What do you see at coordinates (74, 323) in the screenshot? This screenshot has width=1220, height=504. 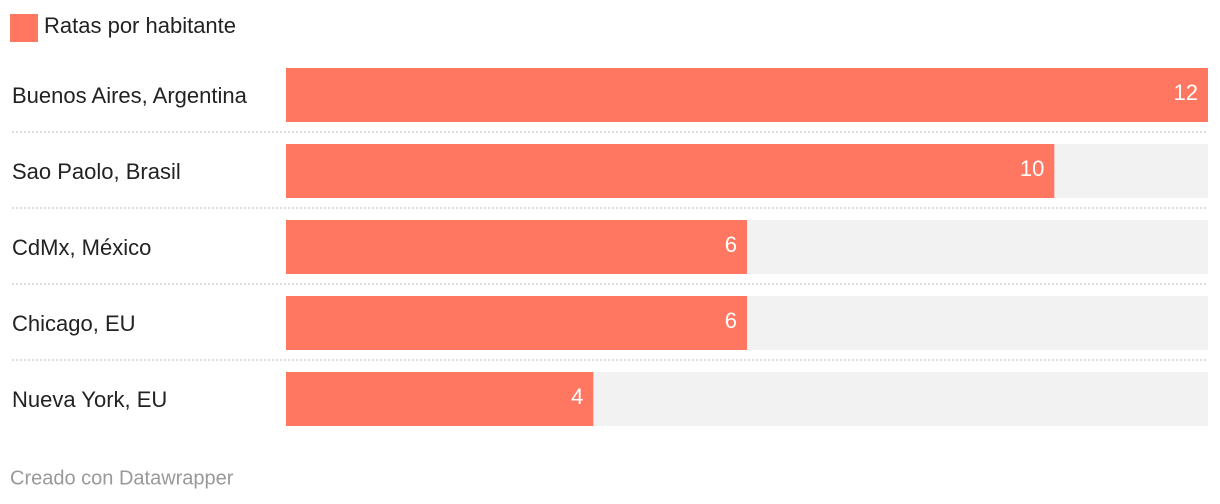 I see `category-label: Chicago, EU` at bounding box center [74, 323].